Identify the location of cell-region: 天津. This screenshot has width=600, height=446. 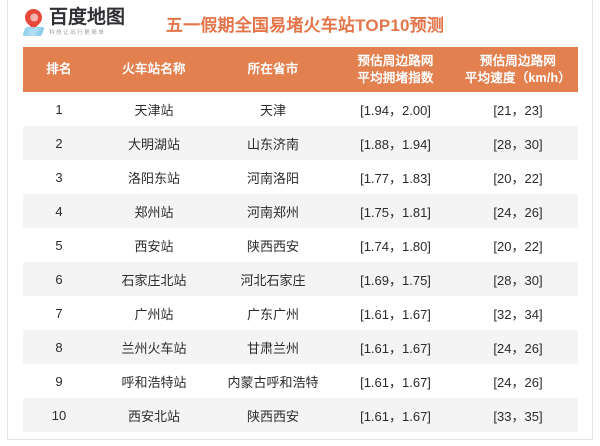
(273, 109).